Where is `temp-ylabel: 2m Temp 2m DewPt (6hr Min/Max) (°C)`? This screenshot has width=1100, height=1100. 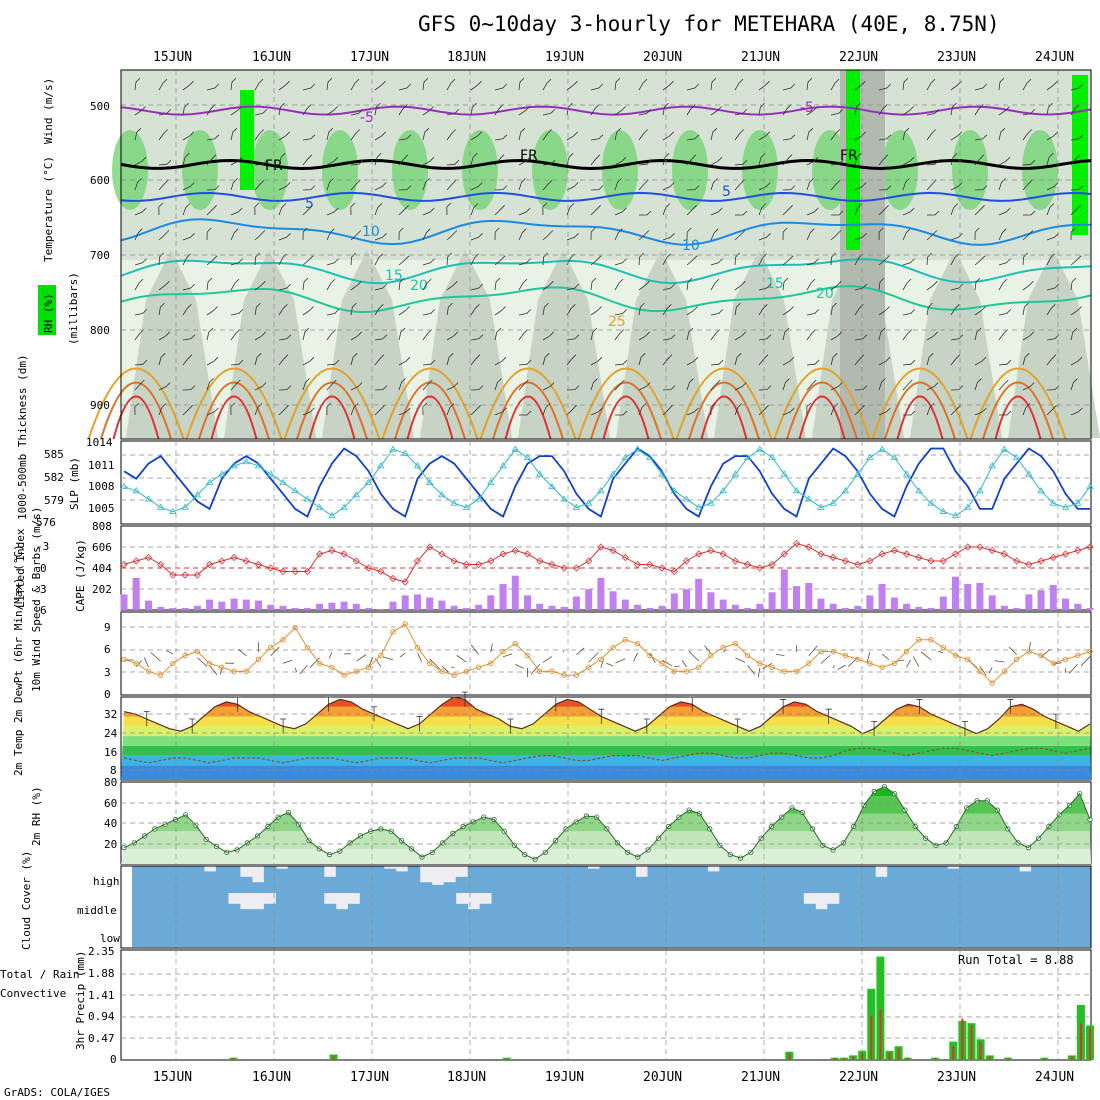
temp-ylabel: 2m Temp 2m DewPt (6hr Min/Max) (°C) is located at coordinates (18, 660).